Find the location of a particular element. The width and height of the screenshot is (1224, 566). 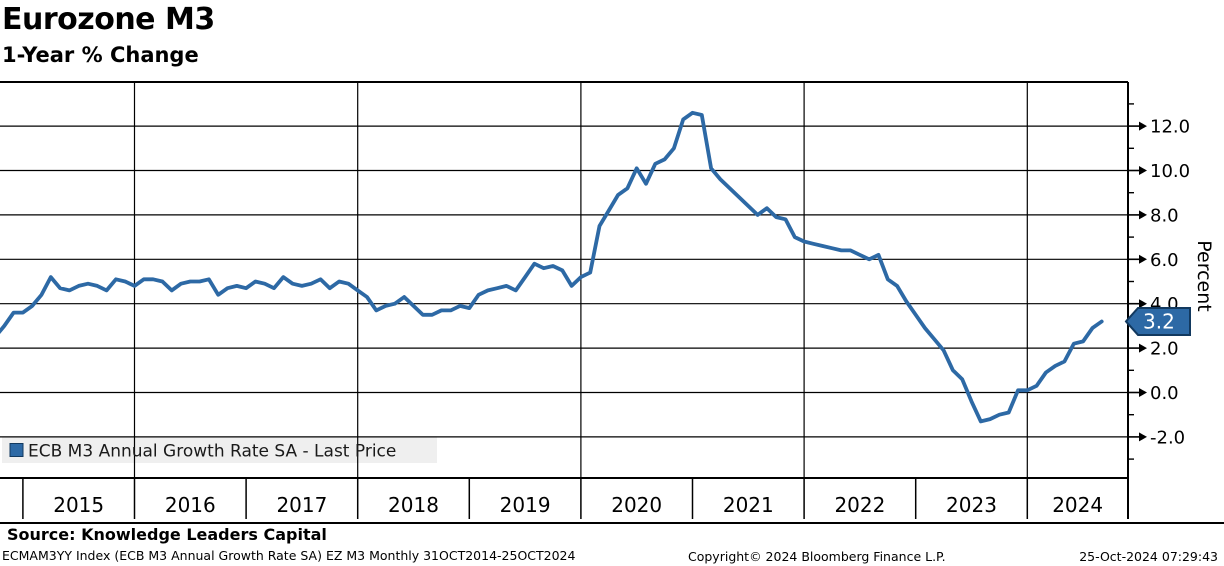

x-year-label: 2015 is located at coordinates (78, 505).